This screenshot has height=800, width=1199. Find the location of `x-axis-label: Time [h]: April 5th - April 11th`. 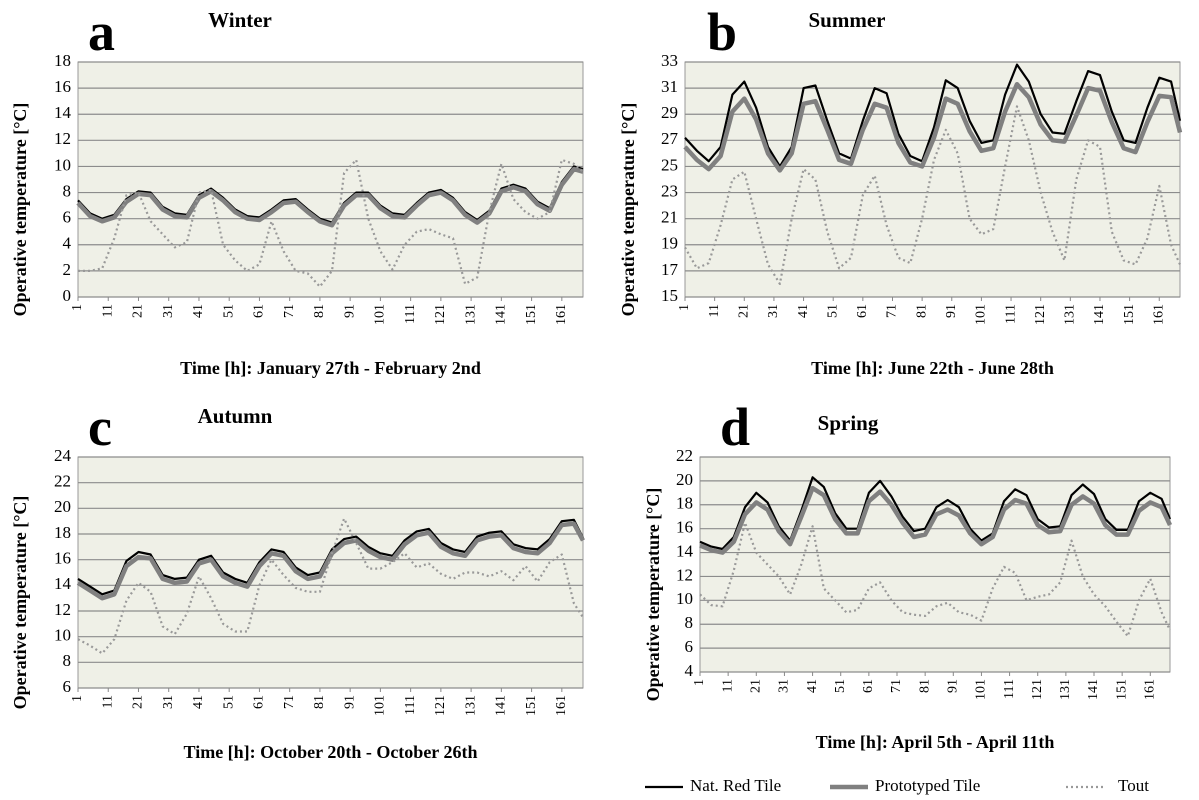

x-axis-label: Time [h]: April 5th - April 11th is located at coordinates (935, 742).